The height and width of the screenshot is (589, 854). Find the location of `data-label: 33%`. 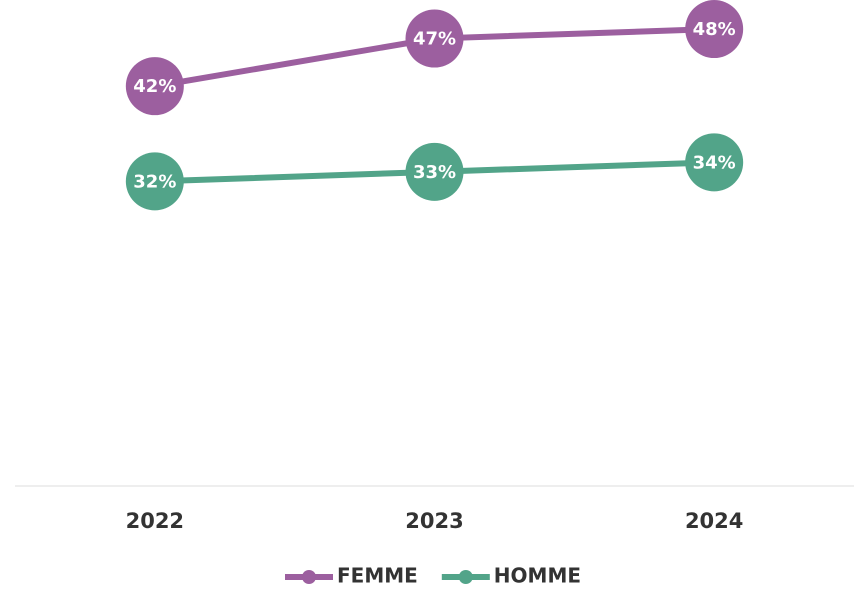

data-label: 33% is located at coordinates (434, 172).